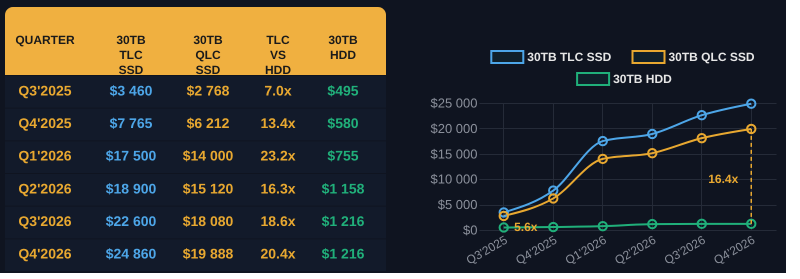 The height and width of the screenshot is (279, 800). I want to click on text: $14 000, so click(208, 156).